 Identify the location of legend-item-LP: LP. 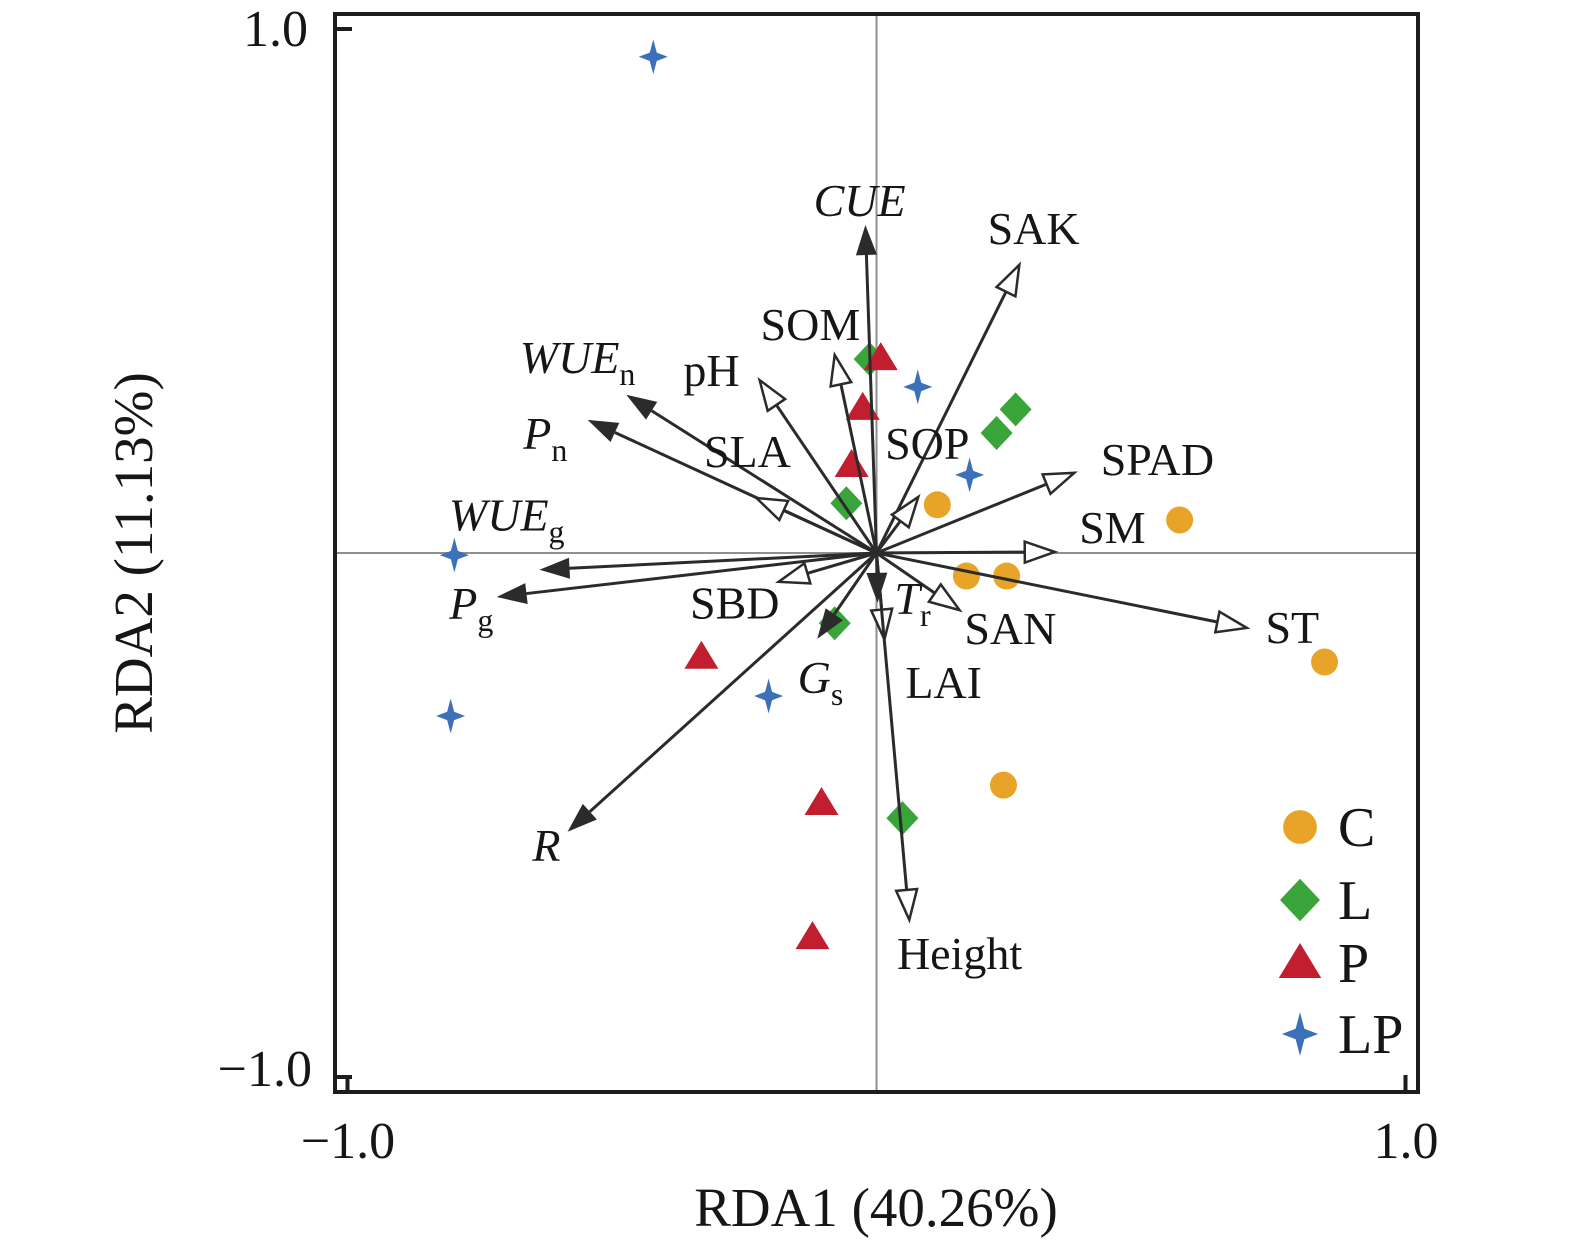
(1342, 1035).